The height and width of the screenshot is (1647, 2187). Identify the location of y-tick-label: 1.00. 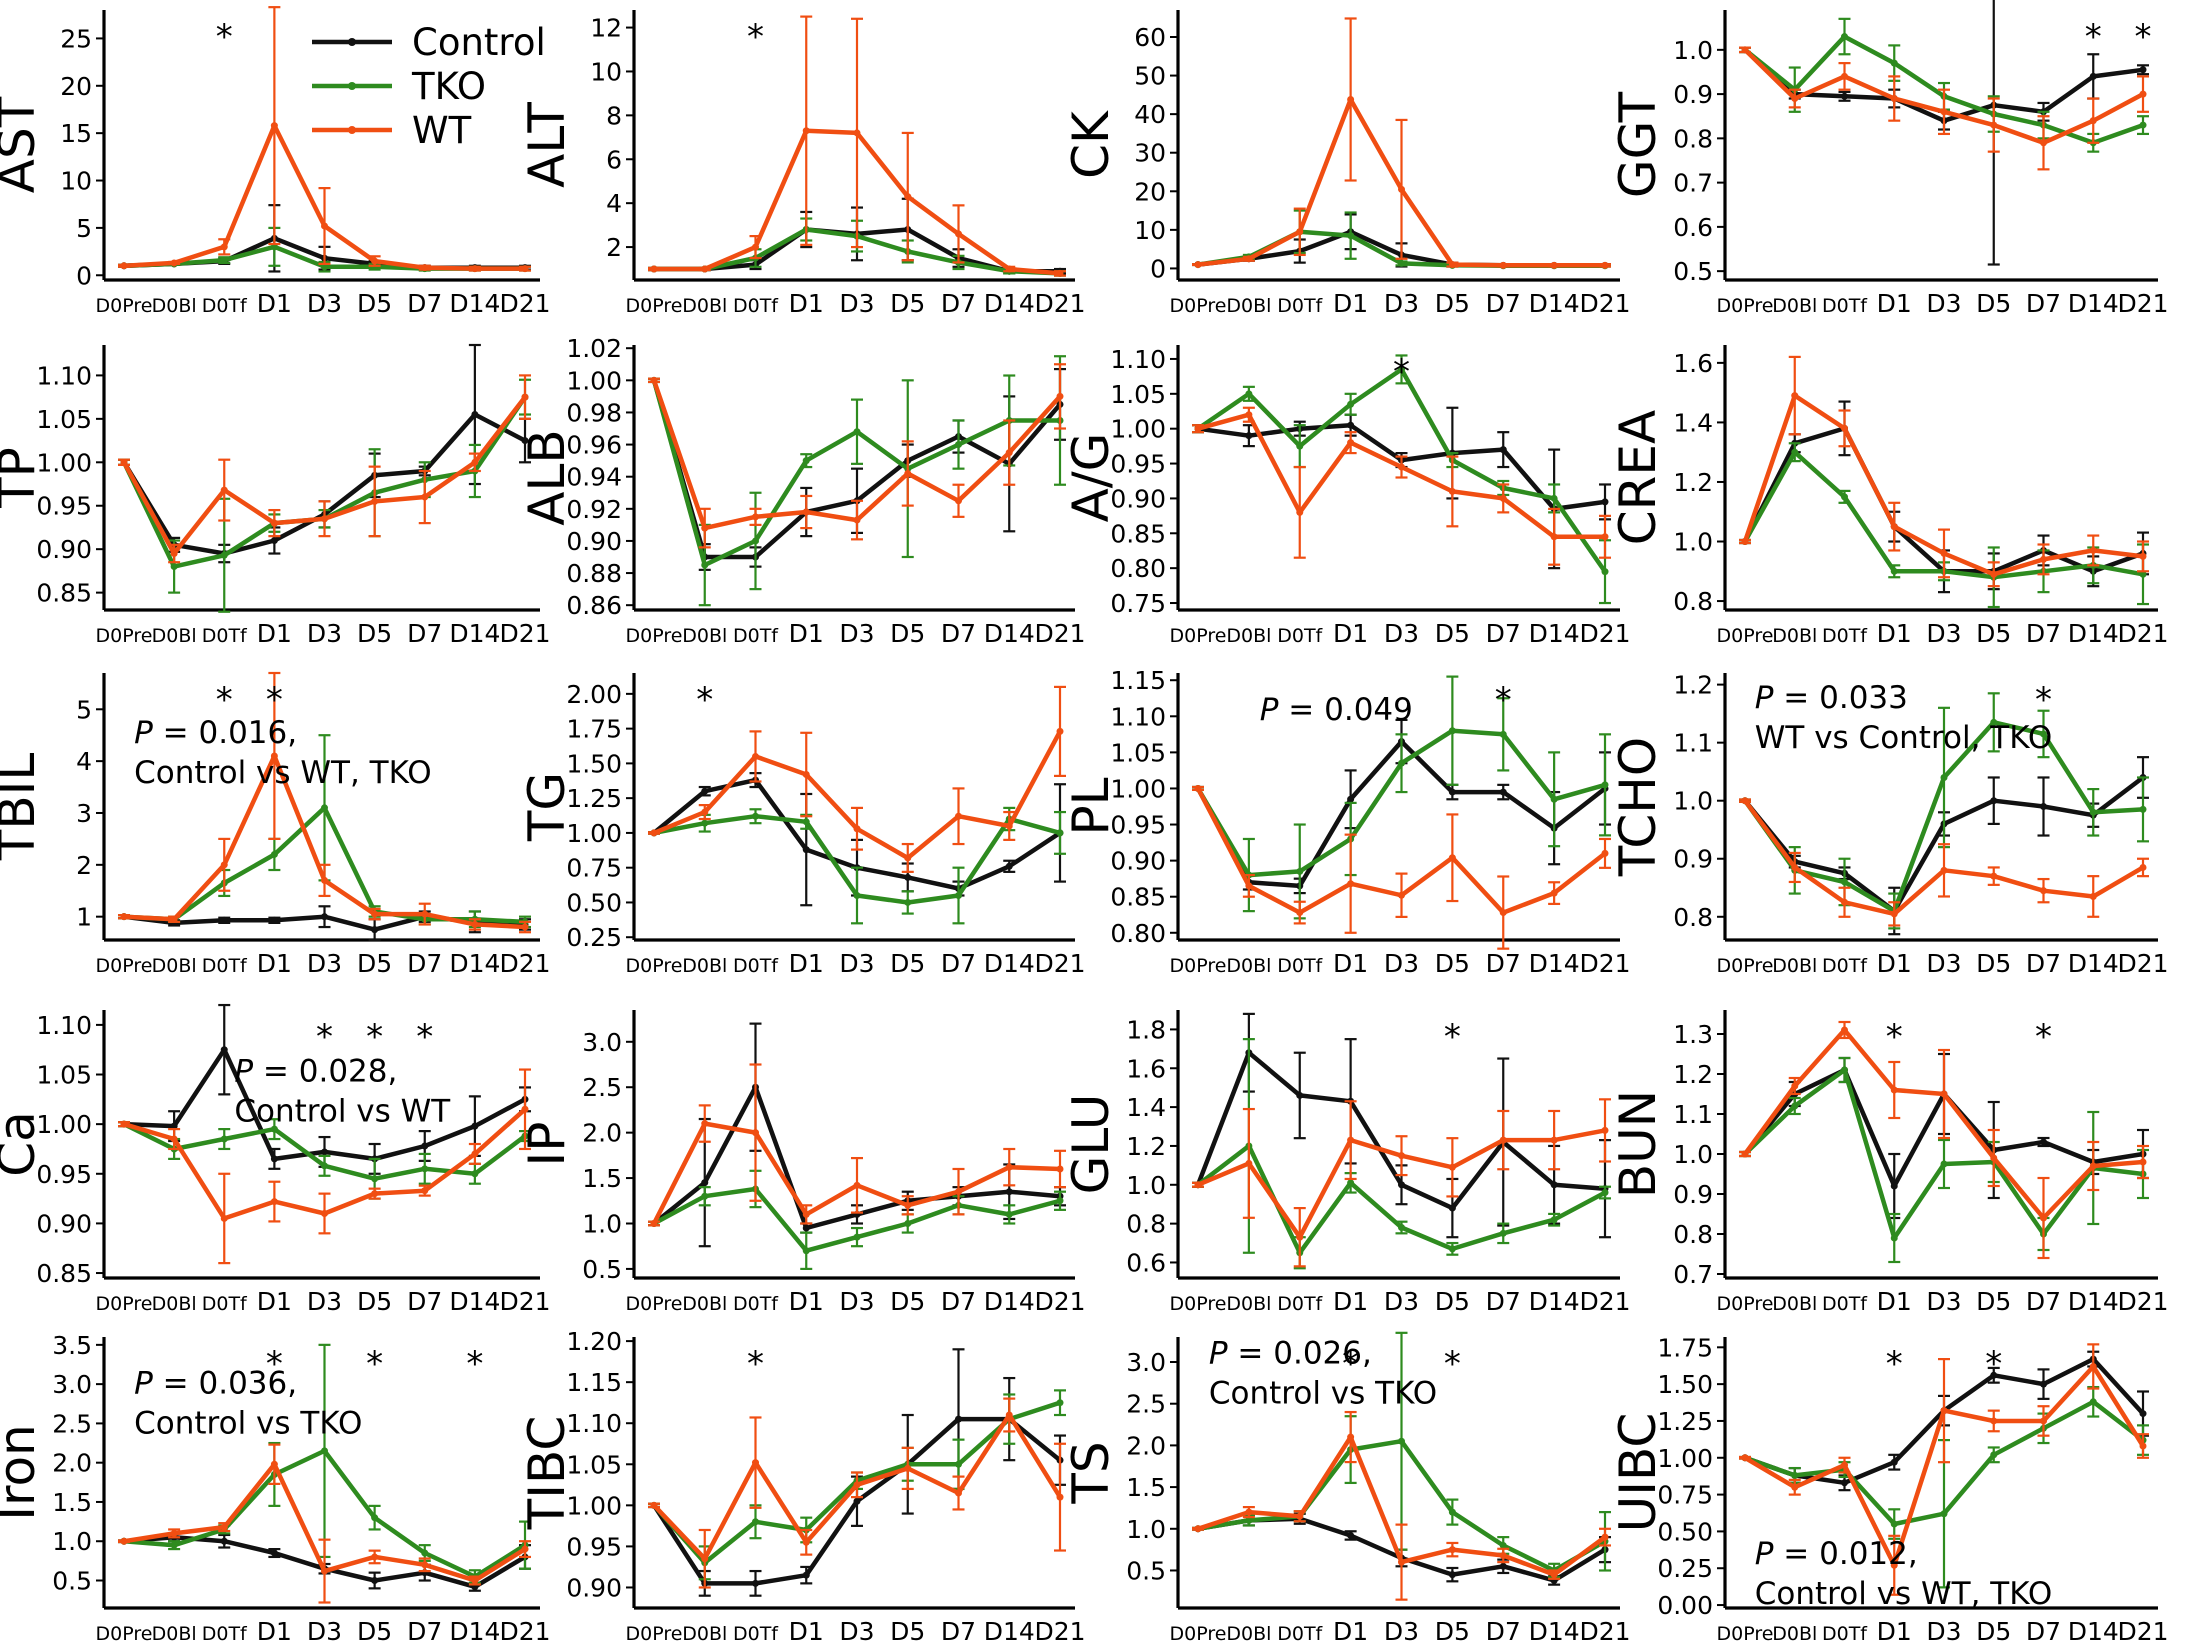
(1138, 788).